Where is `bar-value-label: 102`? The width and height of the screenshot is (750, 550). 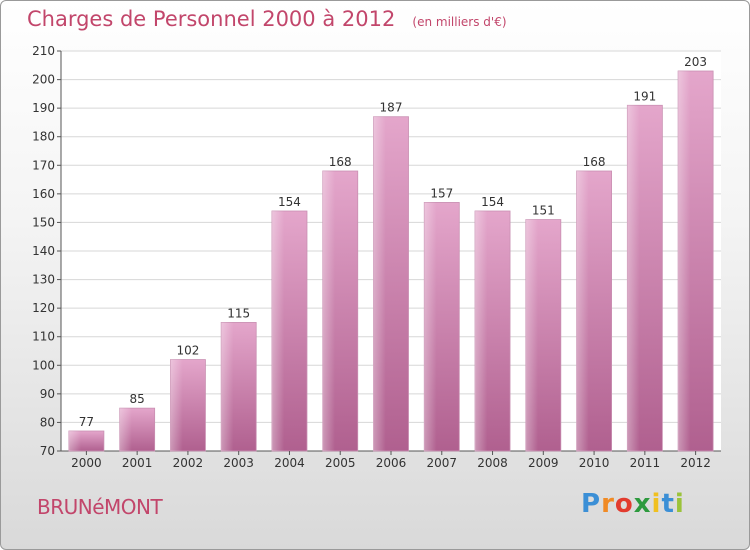 bar-value-label: 102 is located at coordinates (187, 351).